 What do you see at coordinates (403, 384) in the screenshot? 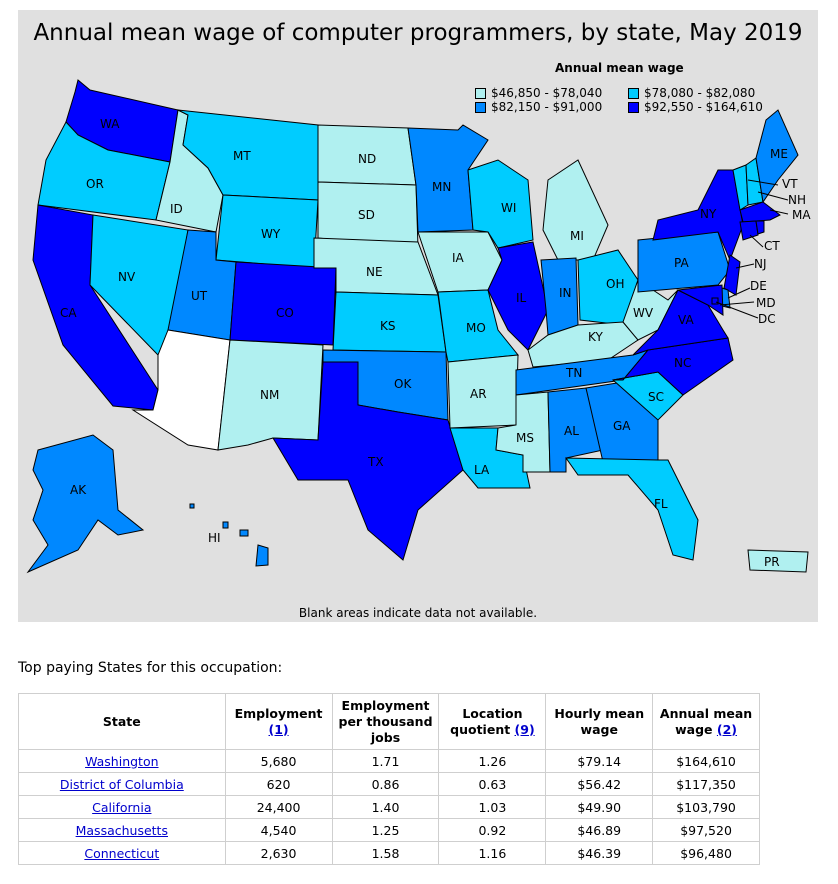
I see `label-OK: OK` at bounding box center [403, 384].